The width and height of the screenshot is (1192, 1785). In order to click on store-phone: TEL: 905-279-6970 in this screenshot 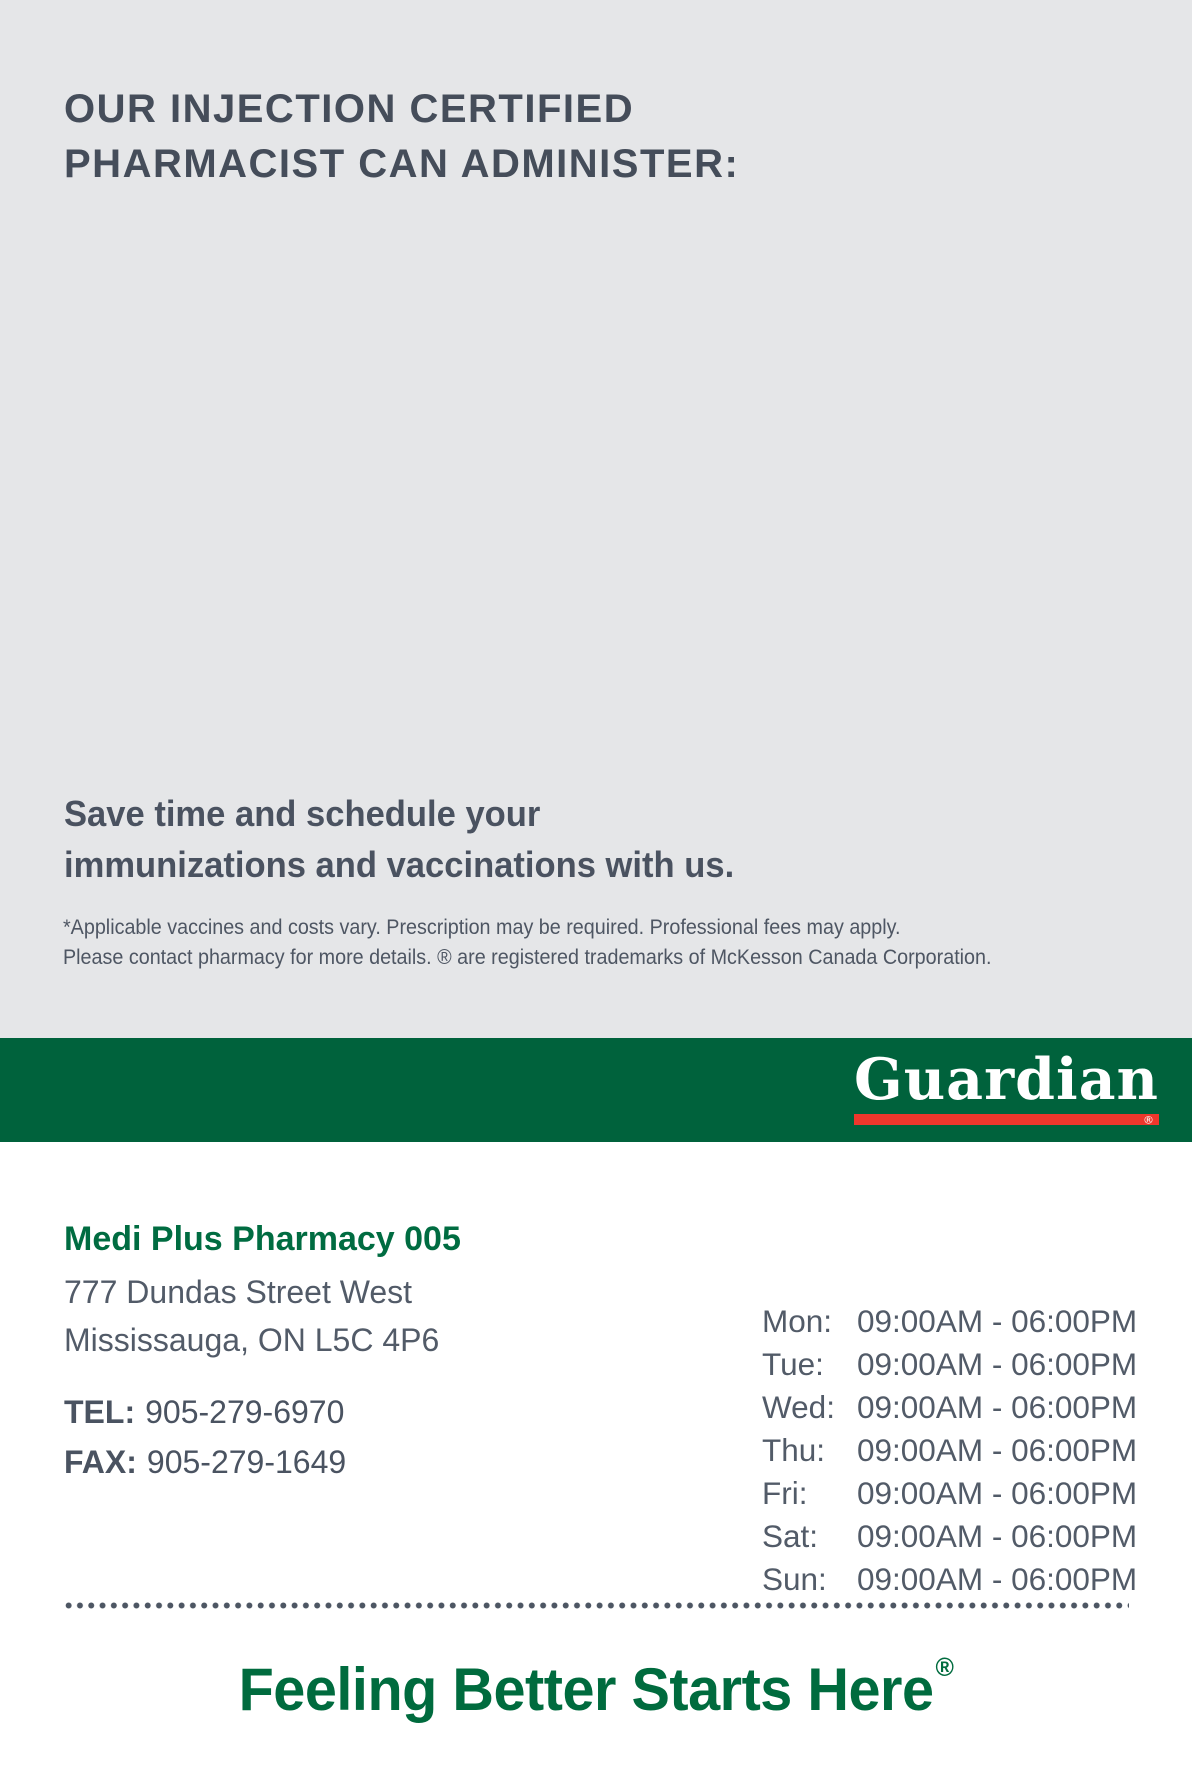, I will do `click(204, 1412)`.